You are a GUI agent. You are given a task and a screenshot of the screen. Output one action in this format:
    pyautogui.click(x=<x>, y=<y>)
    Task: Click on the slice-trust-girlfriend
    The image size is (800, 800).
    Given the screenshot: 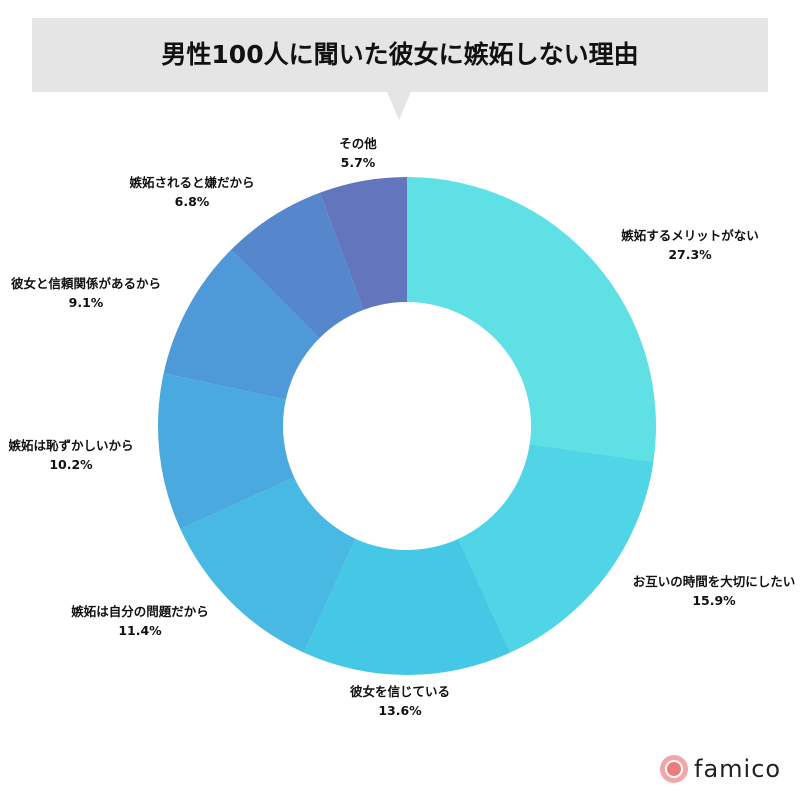 What is the action you would take?
    pyautogui.click(x=407, y=606)
    